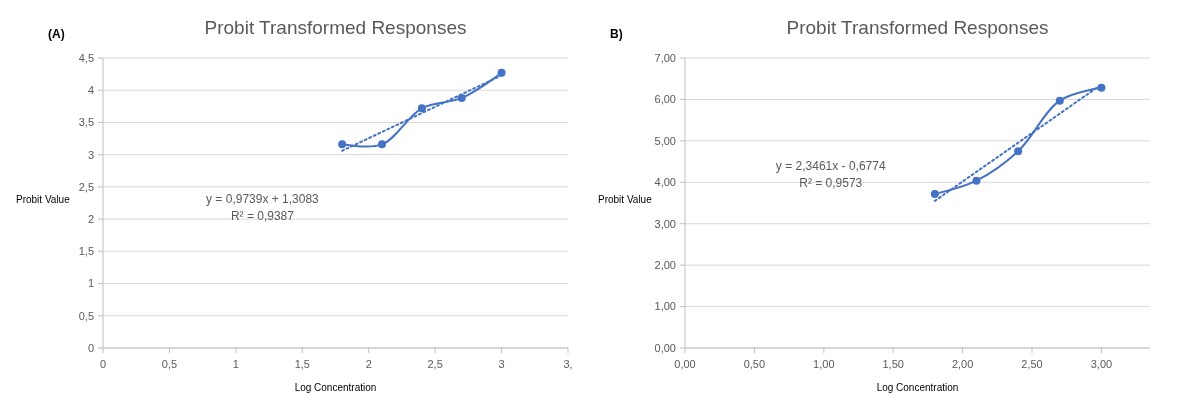  What do you see at coordinates (86, 57) in the screenshot?
I see `y-tick-label: 4,5` at bounding box center [86, 57].